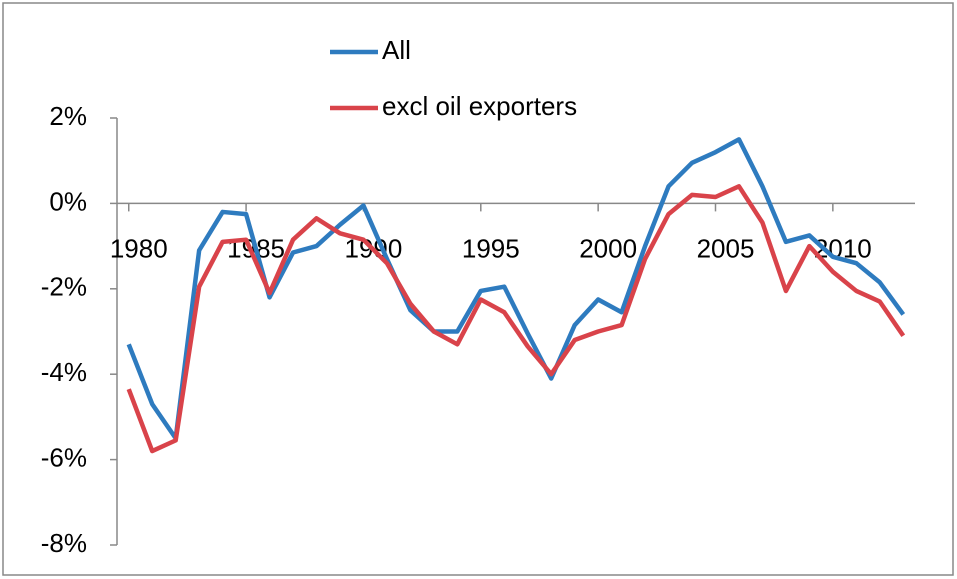 This screenshot has width=957, height=579. I want to click on y-tick-label: 2%, so click(68, 116).